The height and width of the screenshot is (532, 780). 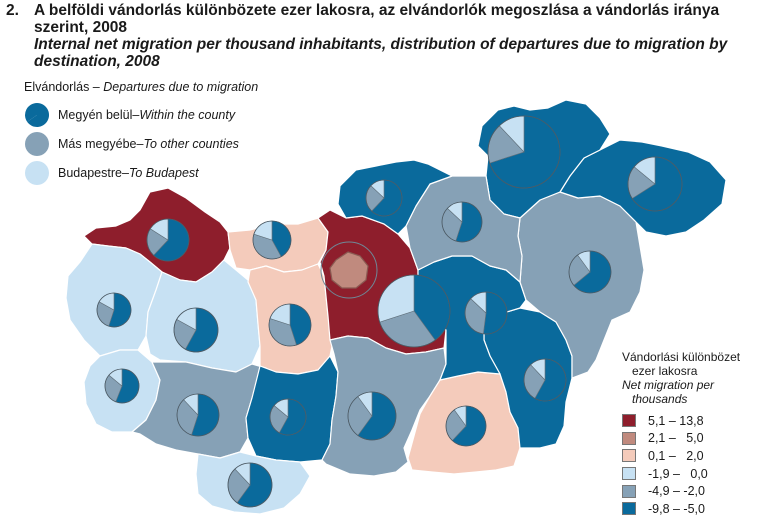 I want to click on scale-class: 0,1 – 2,0, so click(x=681, y=456).